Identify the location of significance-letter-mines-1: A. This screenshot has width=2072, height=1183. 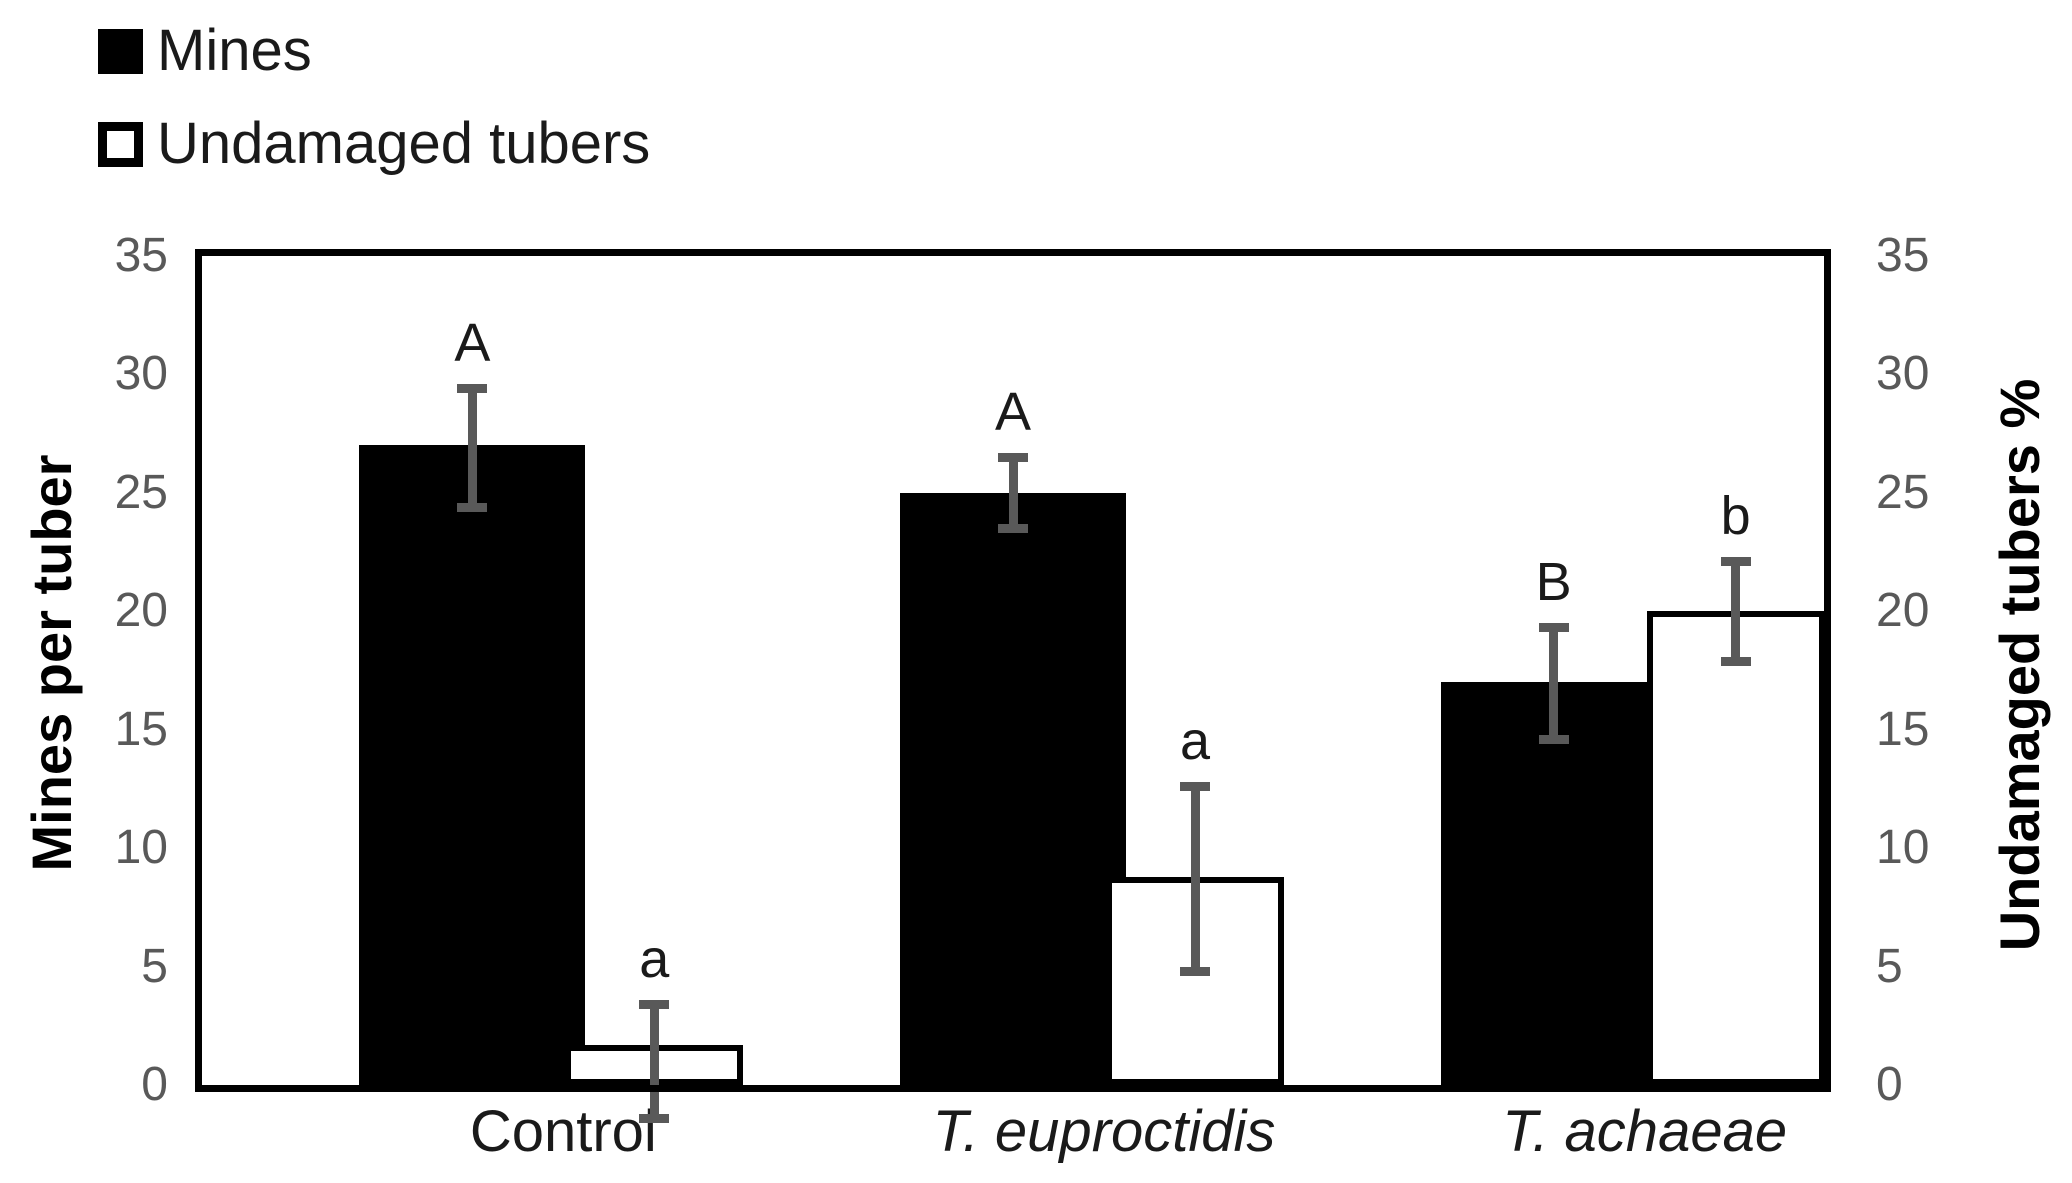
(472, 343).